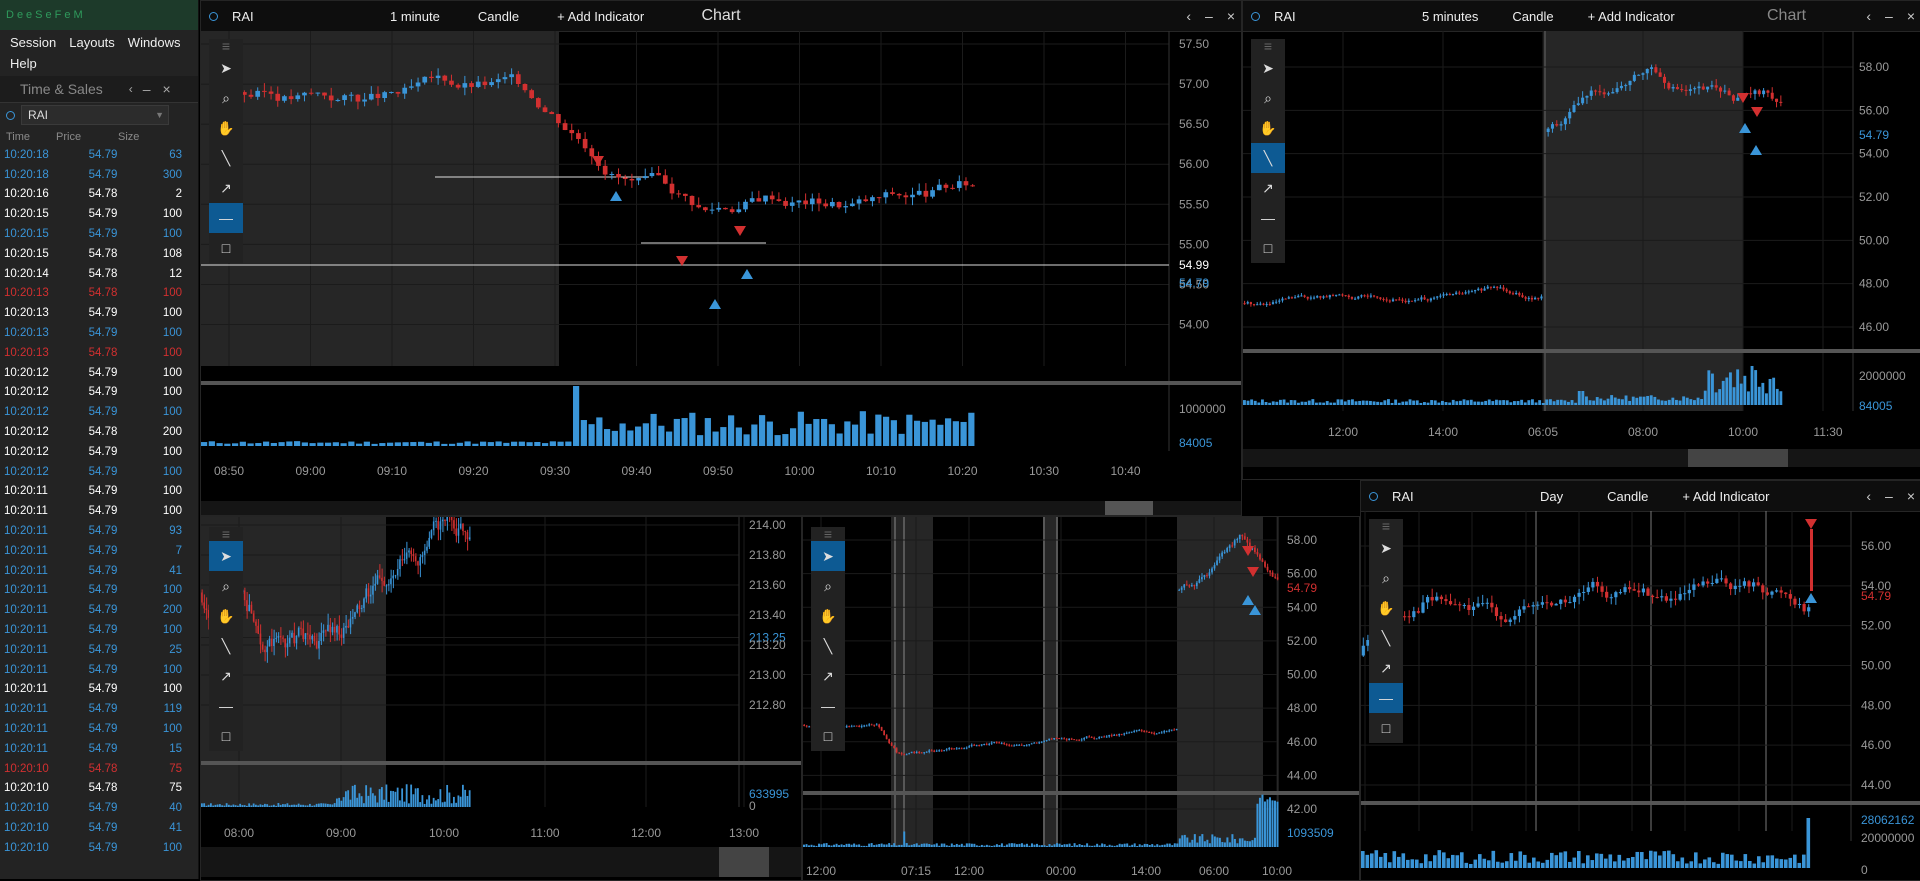  Describe the element at coordinates (129, 137) in the screenshot. I see `col-size: Size` at that location.